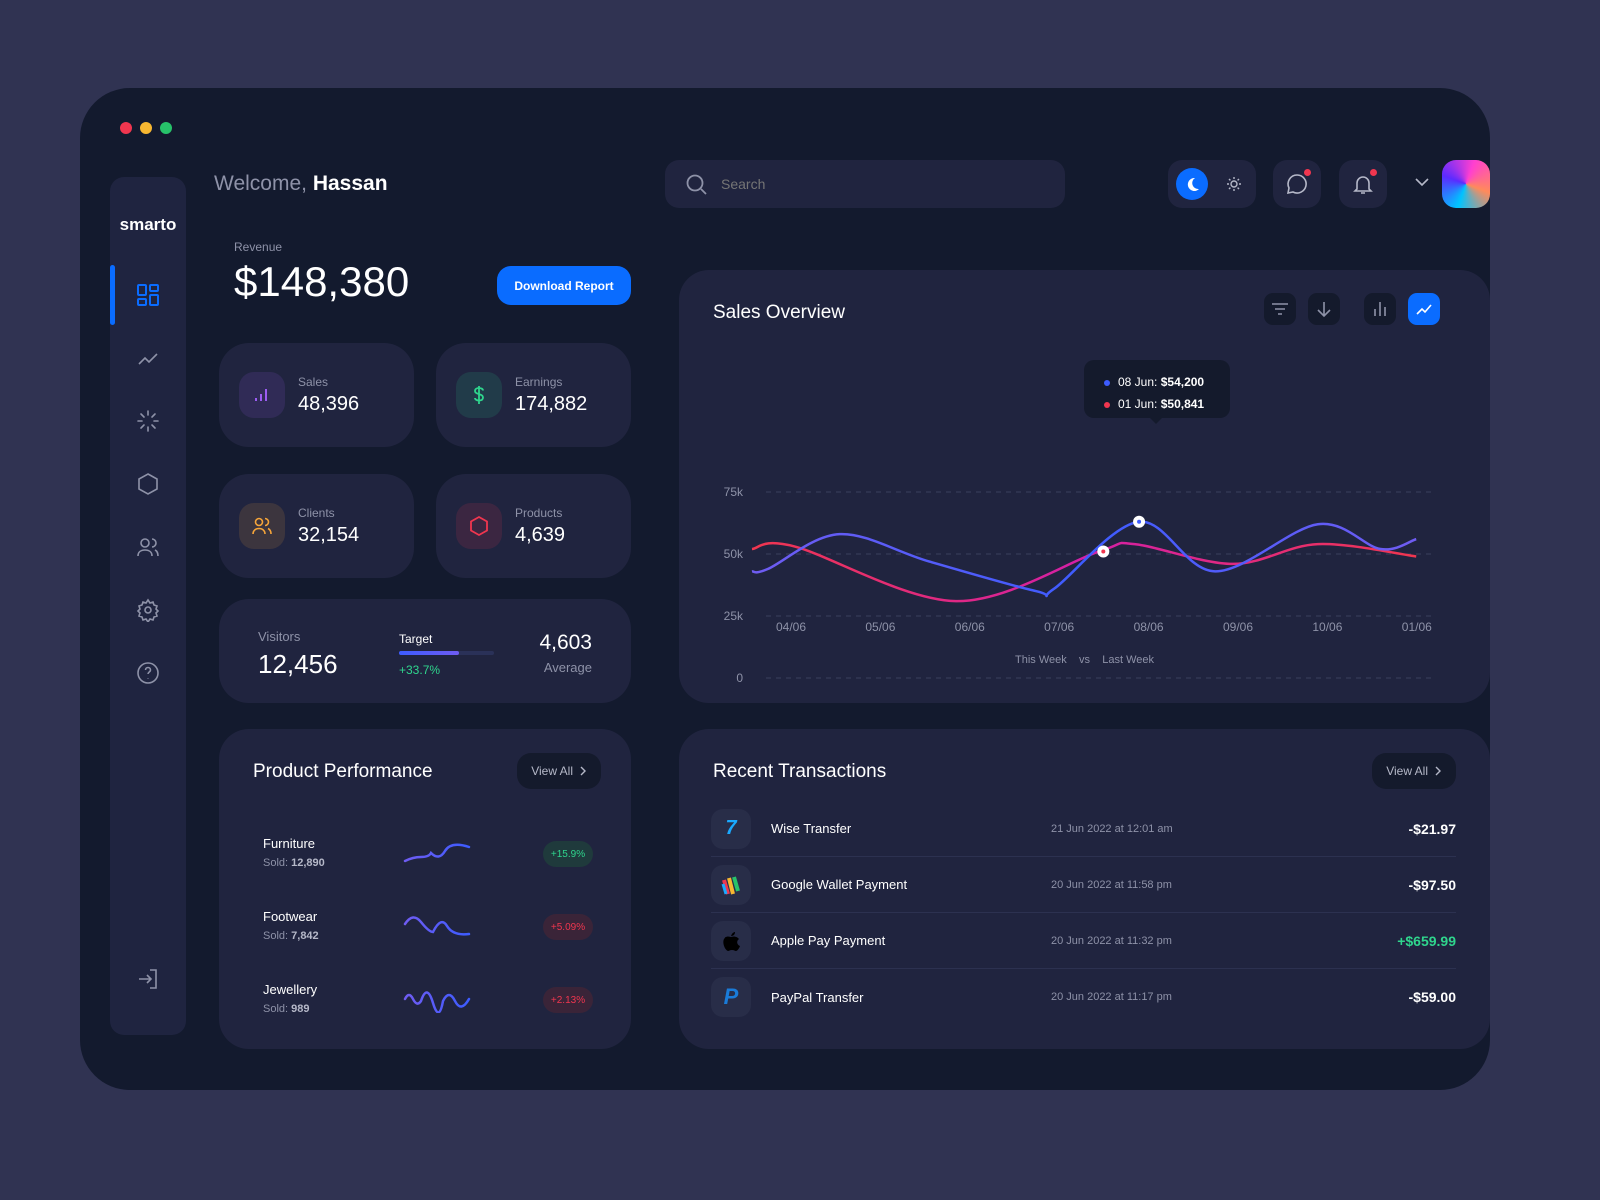 This screenshot has height=1200, width=1600. What do you see at coordinates (1324, 309) in the screenshot?
I see `download-button` at bounding box center [1324, 309].